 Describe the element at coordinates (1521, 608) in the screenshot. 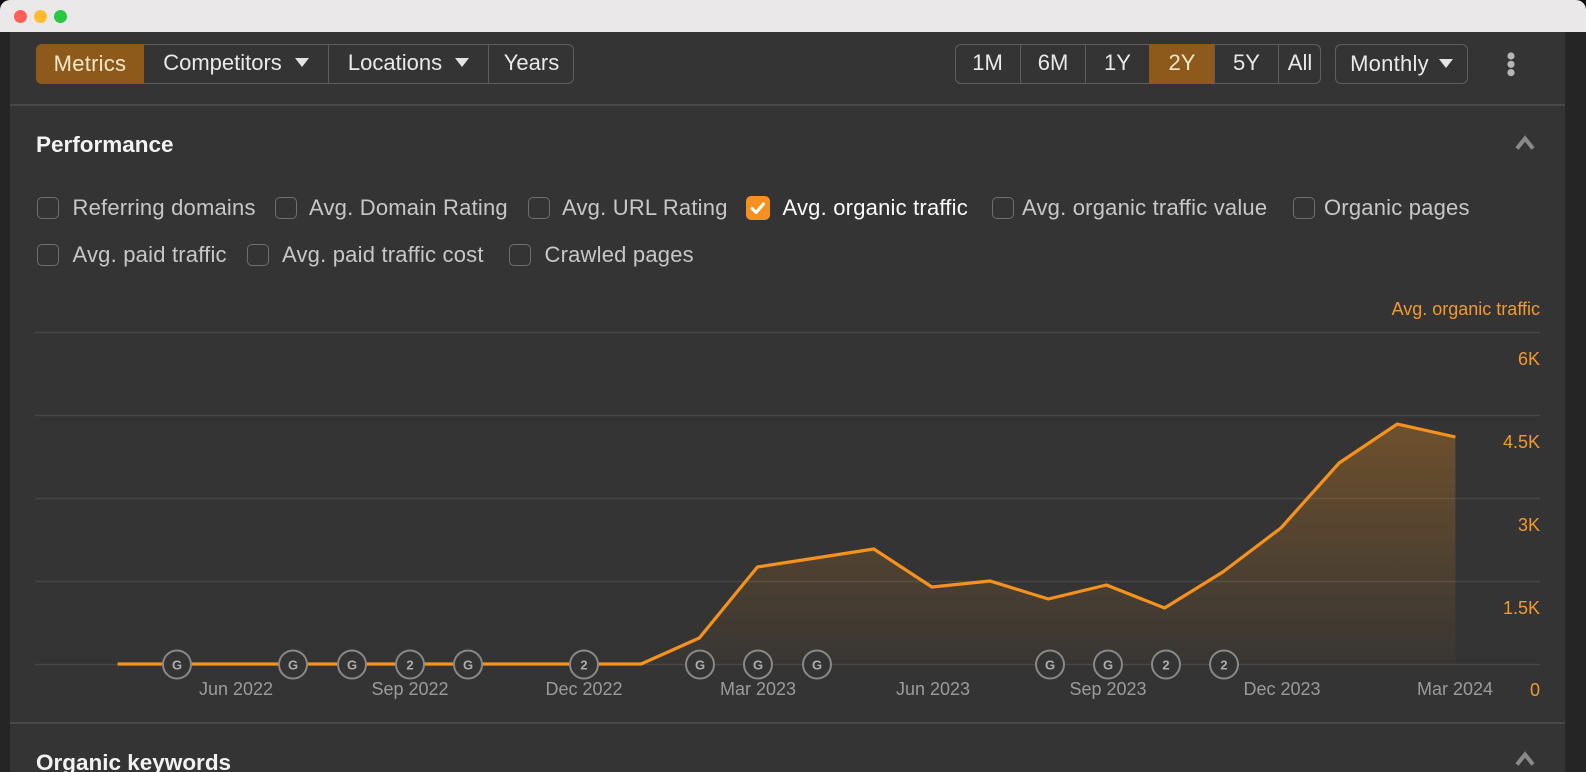

I see `svg-text: 1.5K` at that location.